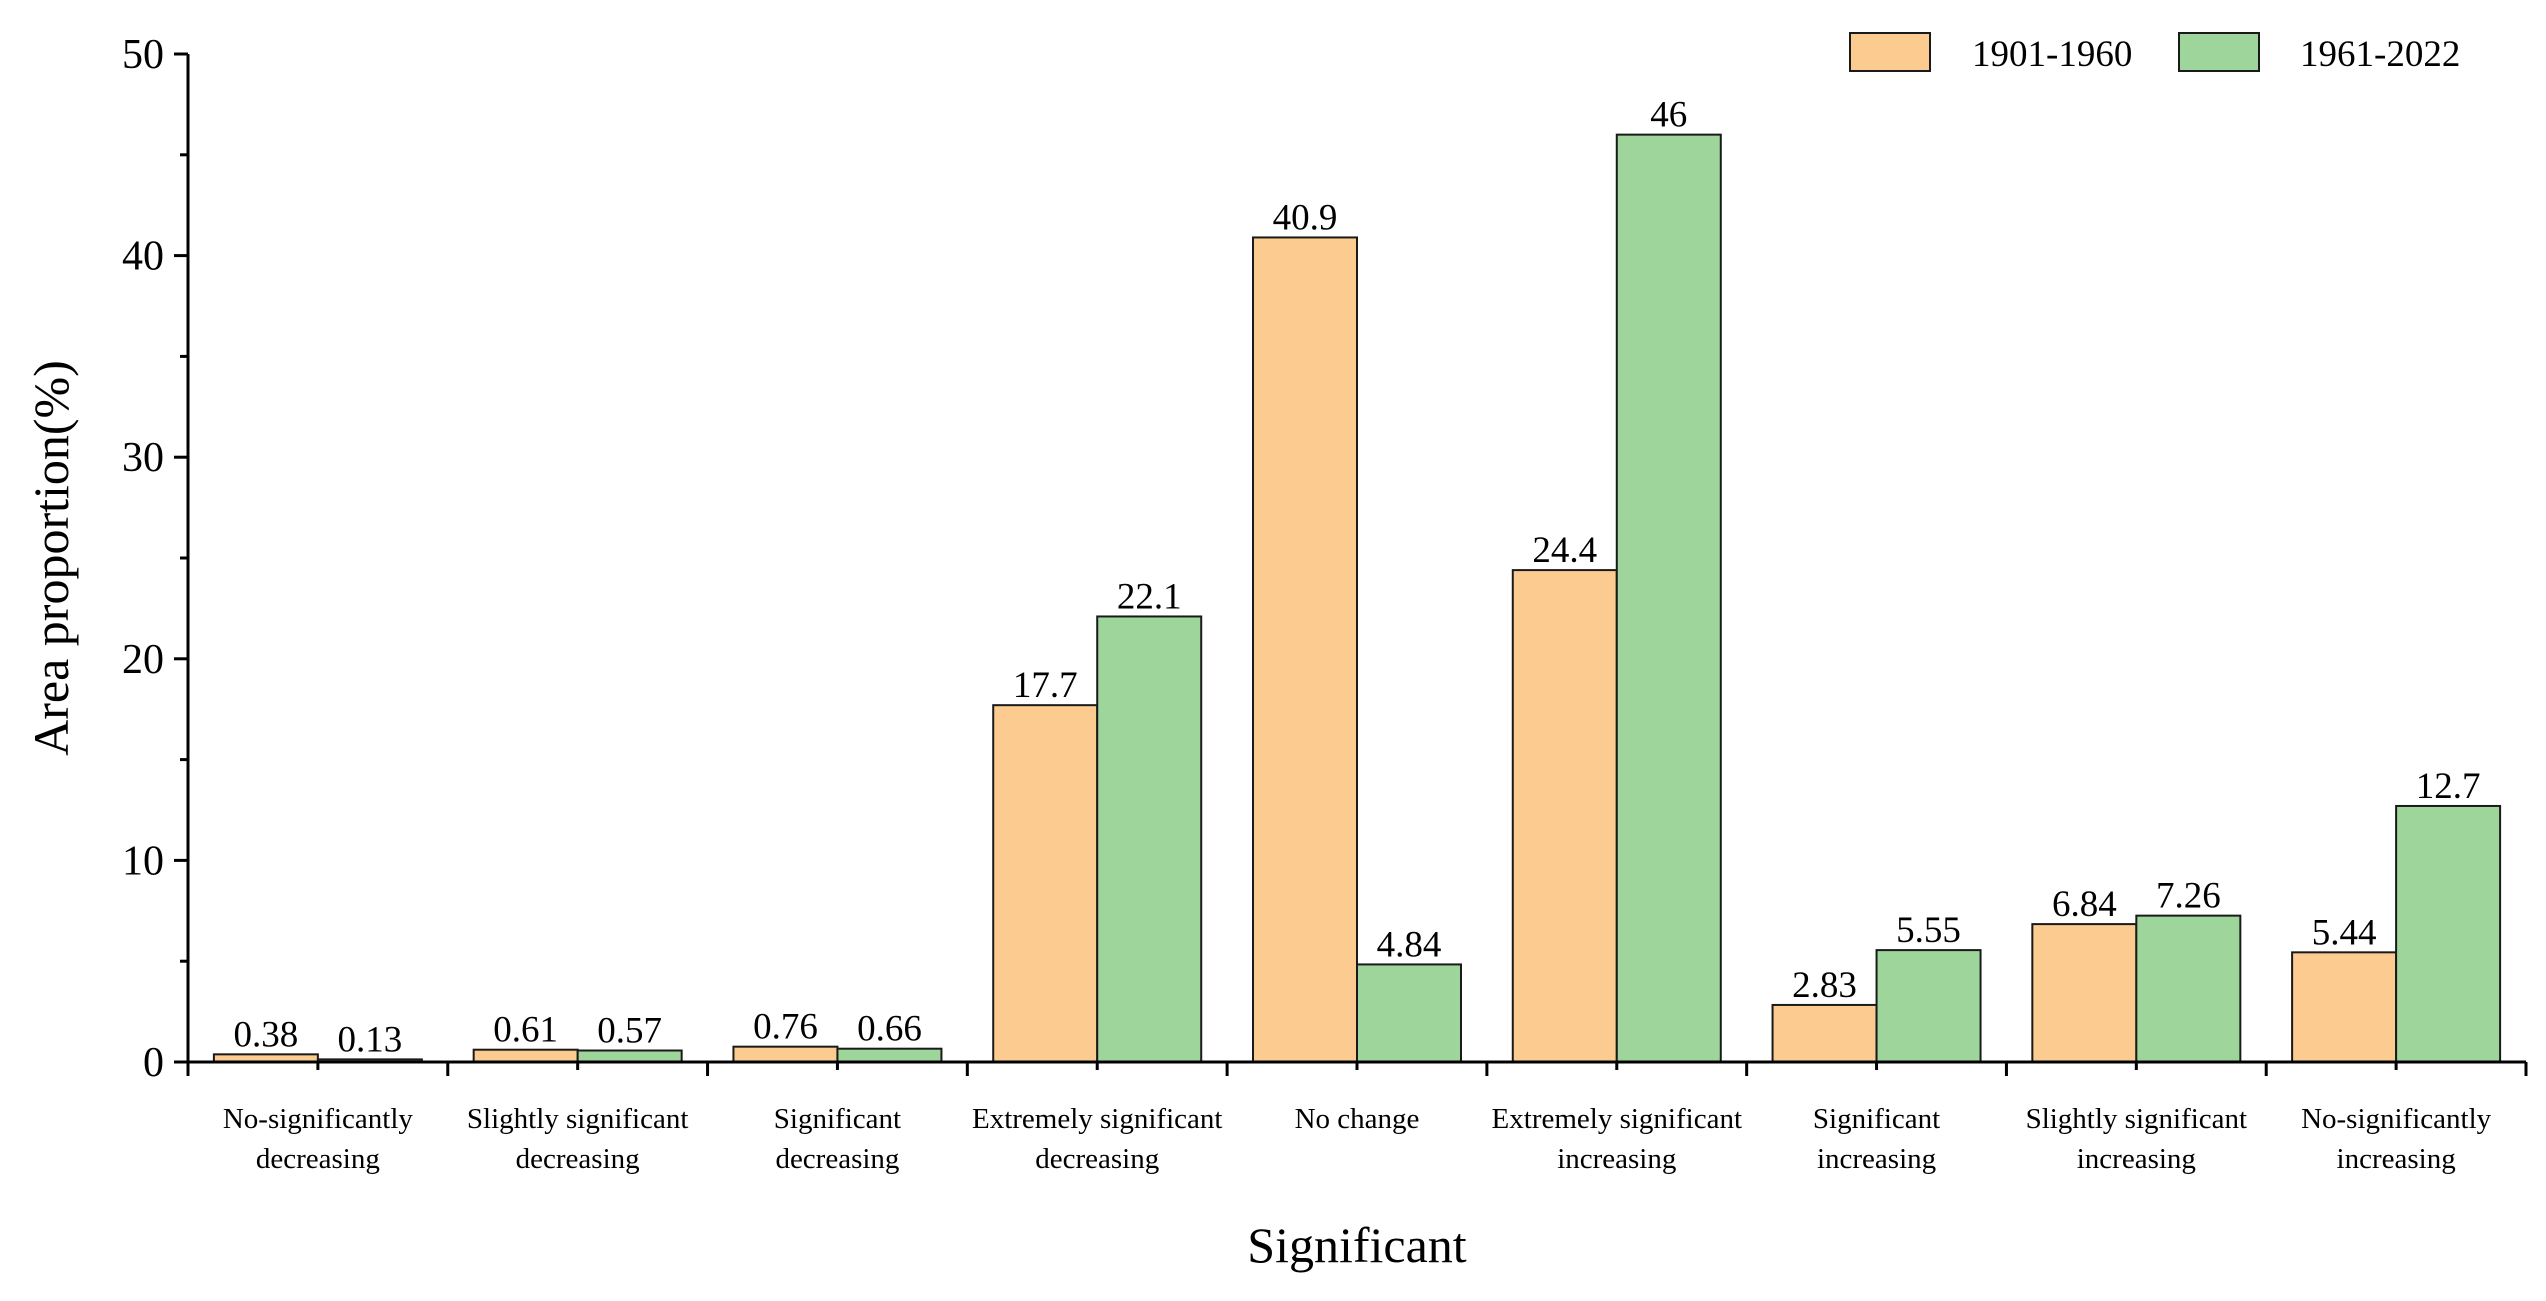  Describe the element at coordinates (1928, 930) in the screenshot. I see `data-label-1961-2022-6: 5.55` at that location.